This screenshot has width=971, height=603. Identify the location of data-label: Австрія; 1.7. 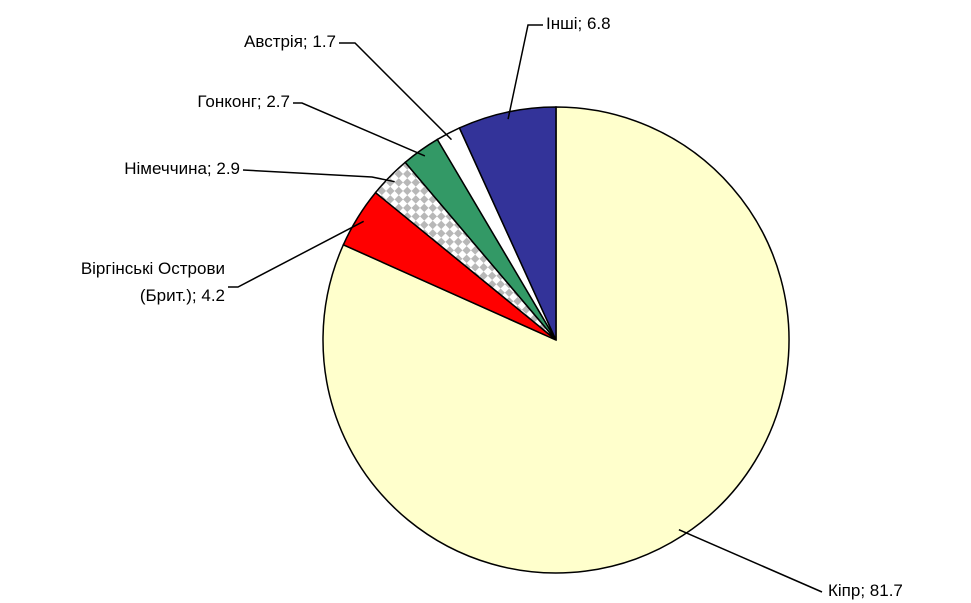
(290, 41).